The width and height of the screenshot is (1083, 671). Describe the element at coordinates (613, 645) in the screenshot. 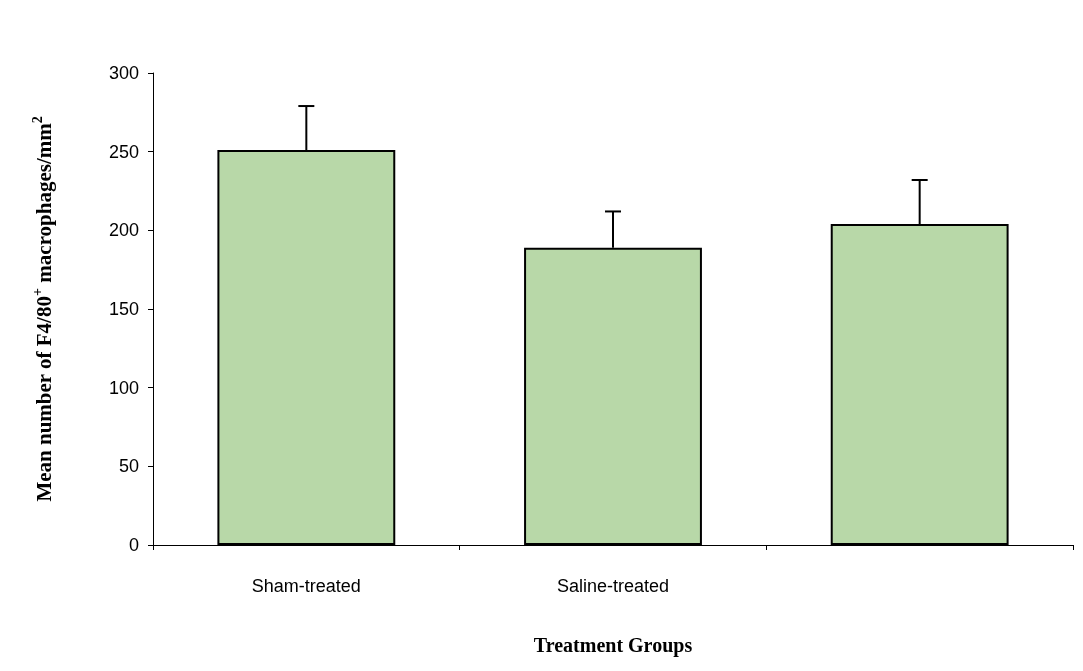

I see `x-axis-title: Treatment Groups` at that location.